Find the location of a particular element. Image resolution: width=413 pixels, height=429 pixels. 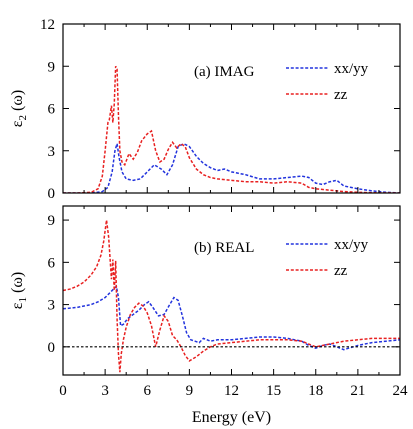

x-tick-label: 3 is located at coordinates (105, 391).